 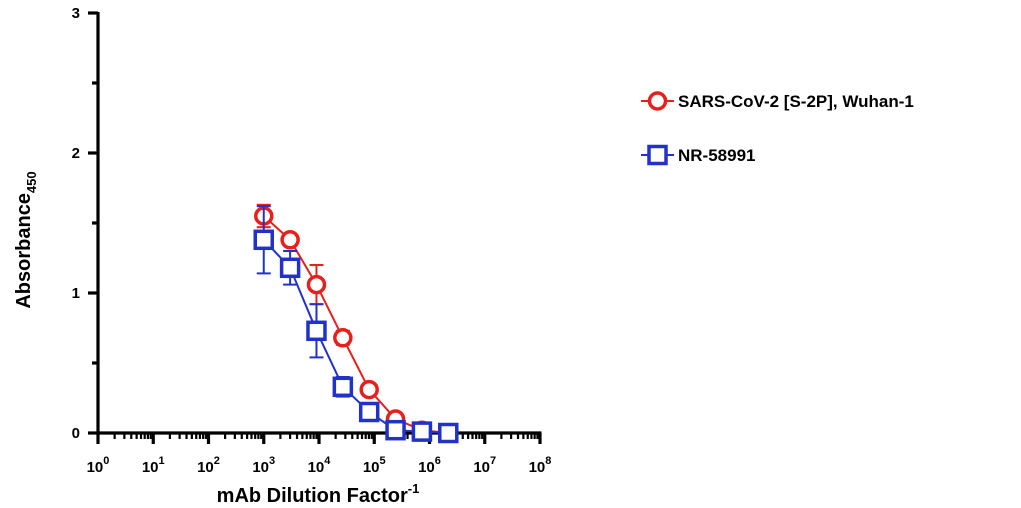 What do you see at coordinates (717, 155) in the screenshot?
I see `legend-label: NR-58991` at bounding box center [717, 155].